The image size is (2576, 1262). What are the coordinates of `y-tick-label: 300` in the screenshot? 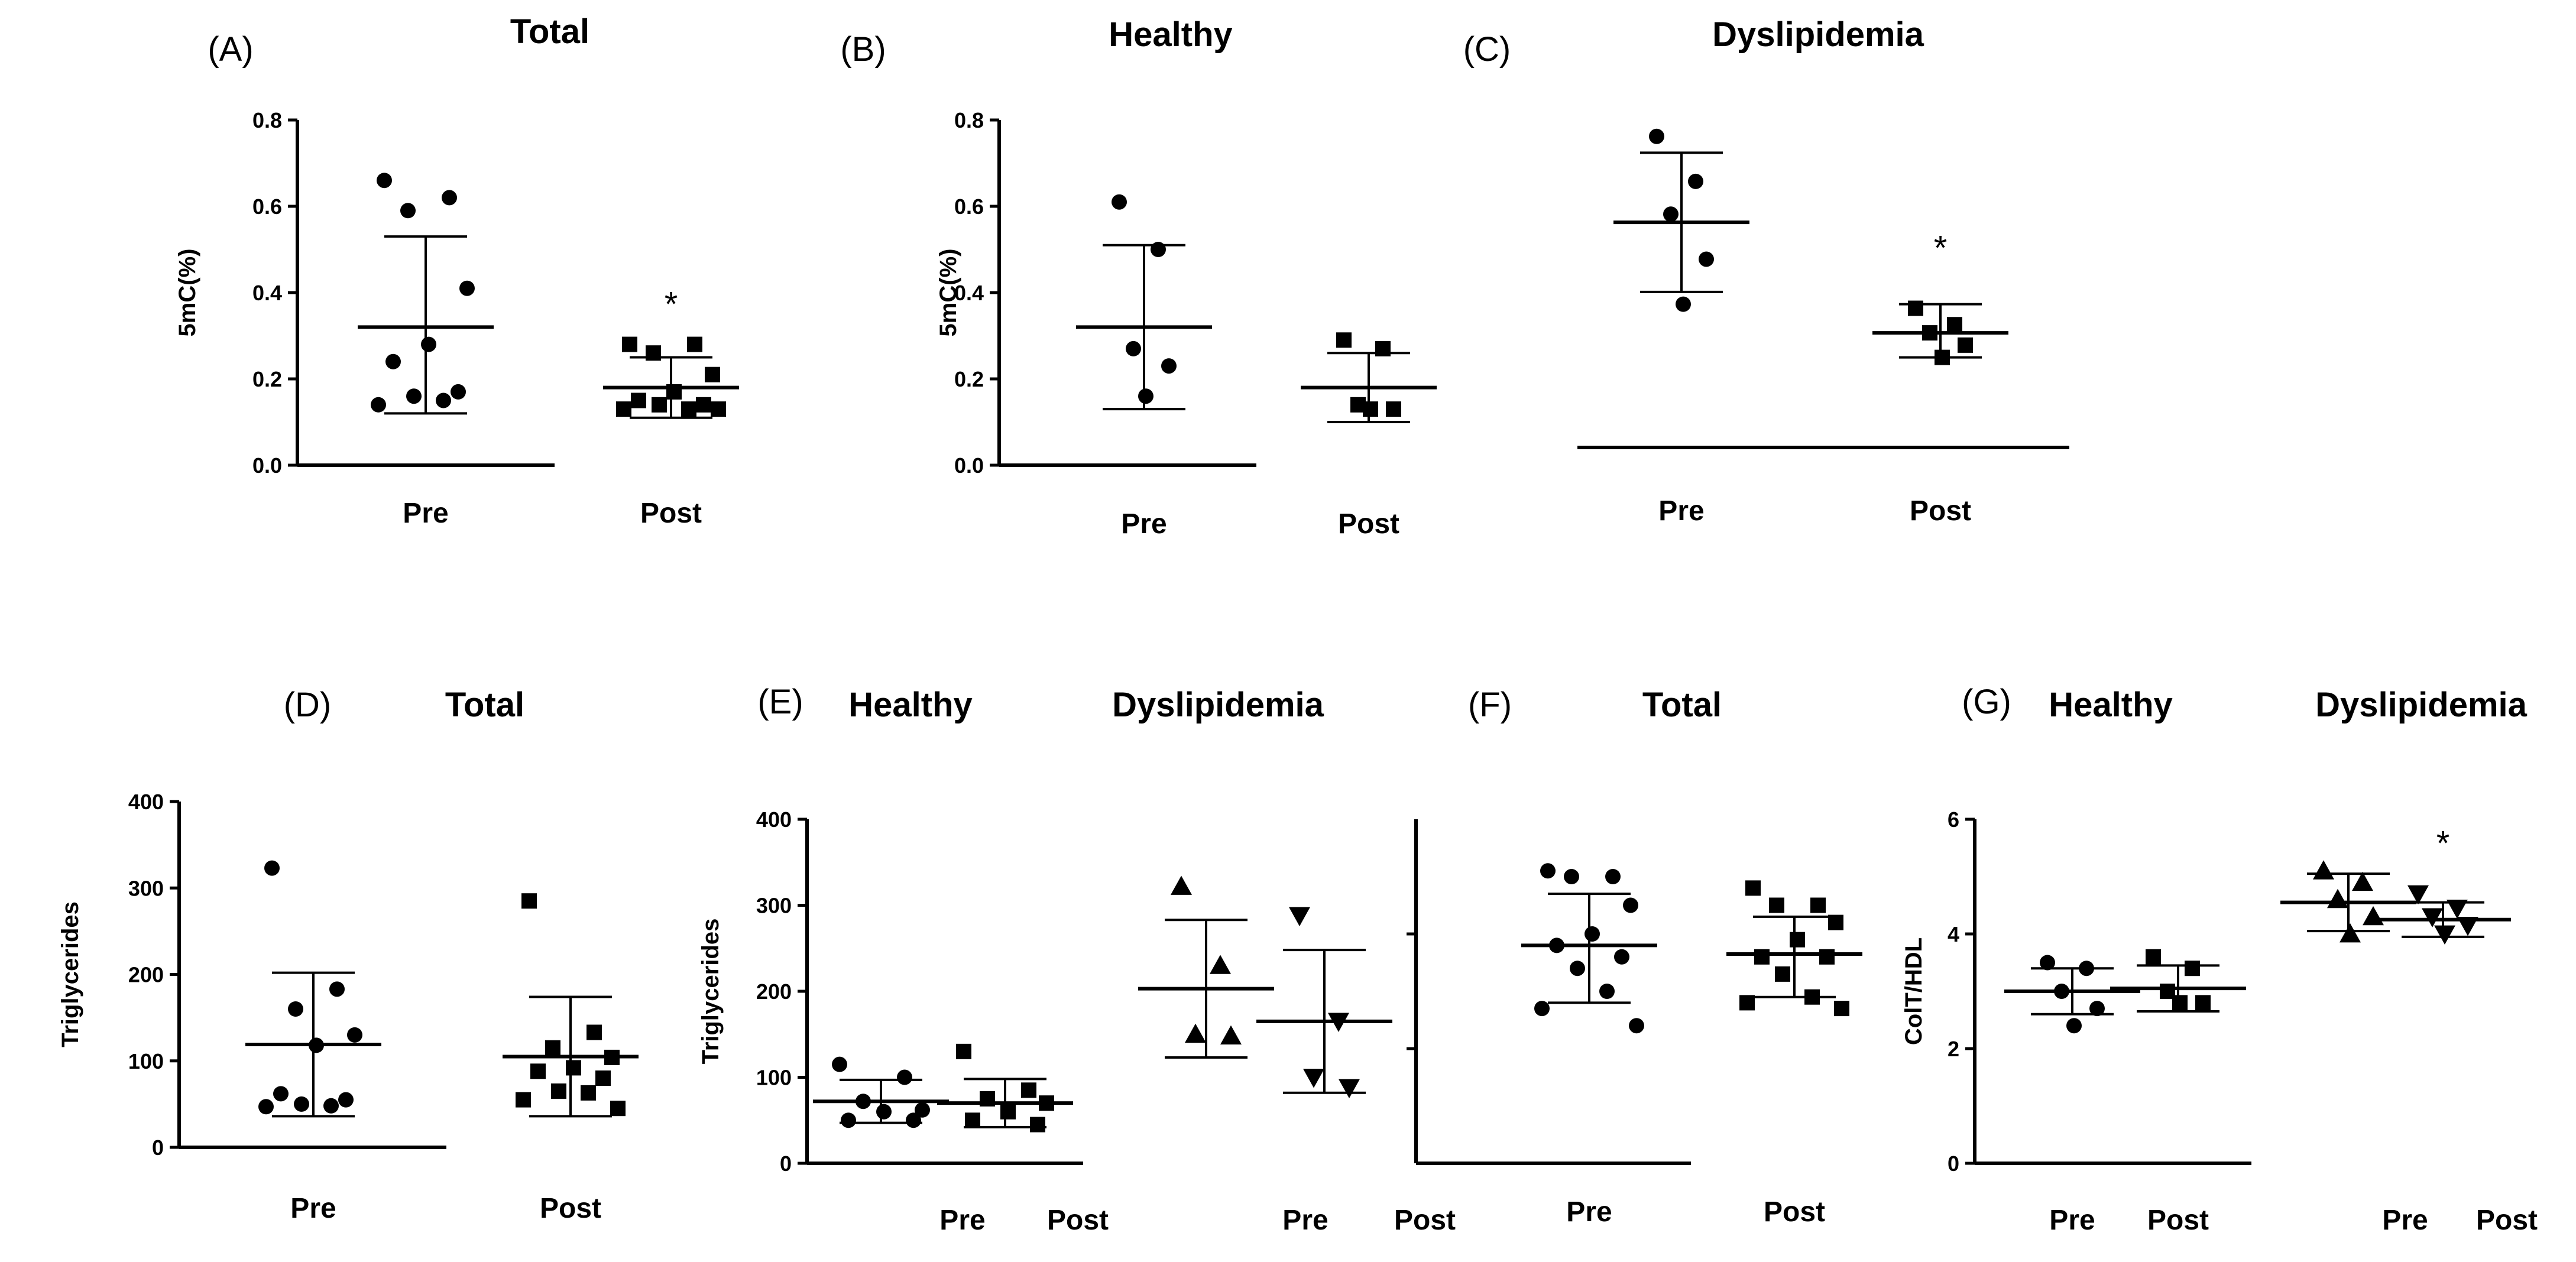 It's located at (146, 888).